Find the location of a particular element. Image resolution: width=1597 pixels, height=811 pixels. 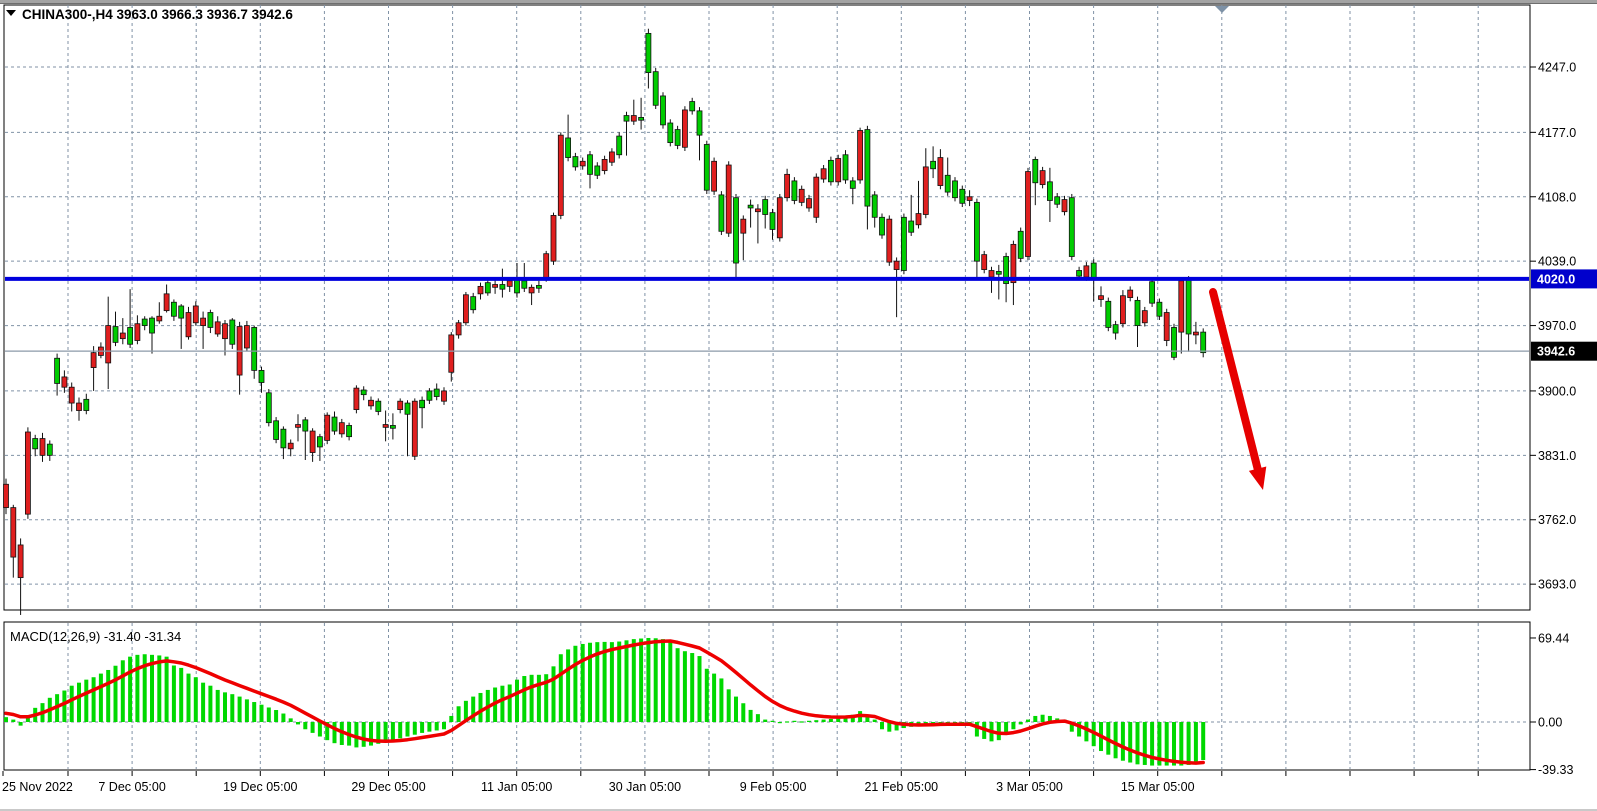

time-axis-label: 29 Dec 05:00 is located at coordinates (388, 787).